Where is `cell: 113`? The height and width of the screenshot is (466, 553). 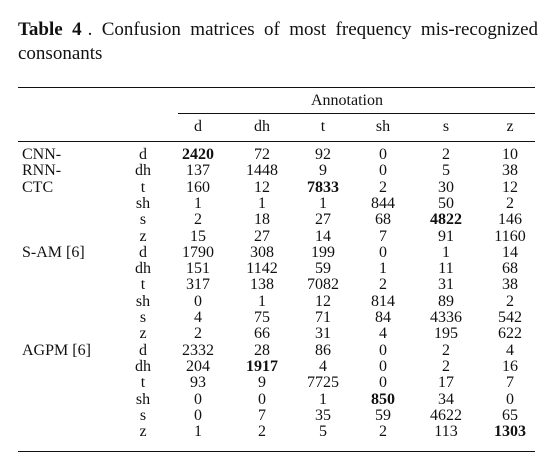
cell: 113 is located at coordinates (446, 432).